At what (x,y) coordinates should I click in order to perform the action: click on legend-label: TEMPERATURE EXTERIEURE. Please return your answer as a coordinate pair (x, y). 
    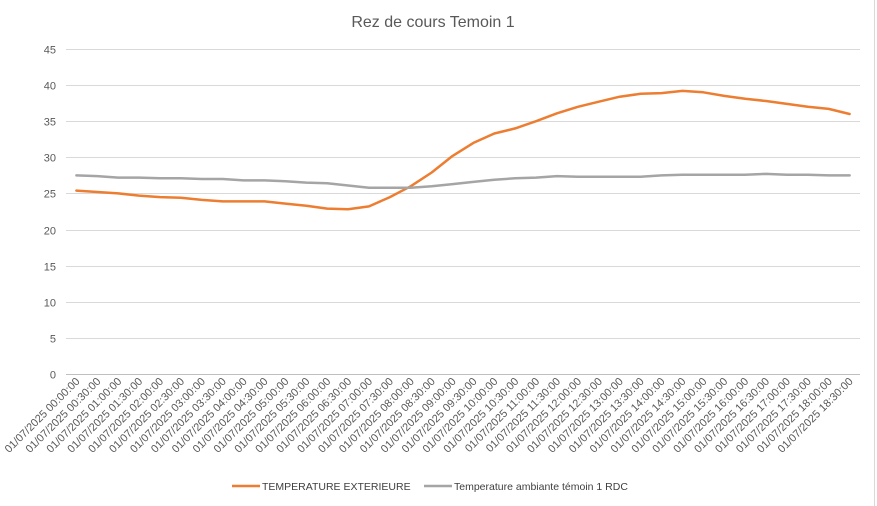
    Looking at the image, I should click on (336, 487).